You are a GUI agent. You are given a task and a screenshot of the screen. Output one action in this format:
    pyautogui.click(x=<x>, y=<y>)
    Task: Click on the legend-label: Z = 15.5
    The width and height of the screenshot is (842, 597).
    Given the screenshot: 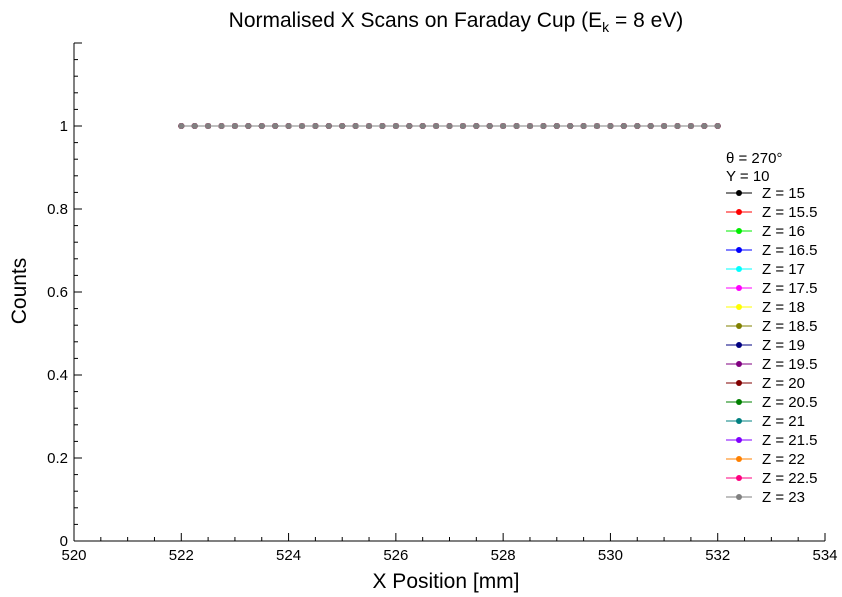 What is the action you would take?
    pyautogui.click(x=789, y=212)
    